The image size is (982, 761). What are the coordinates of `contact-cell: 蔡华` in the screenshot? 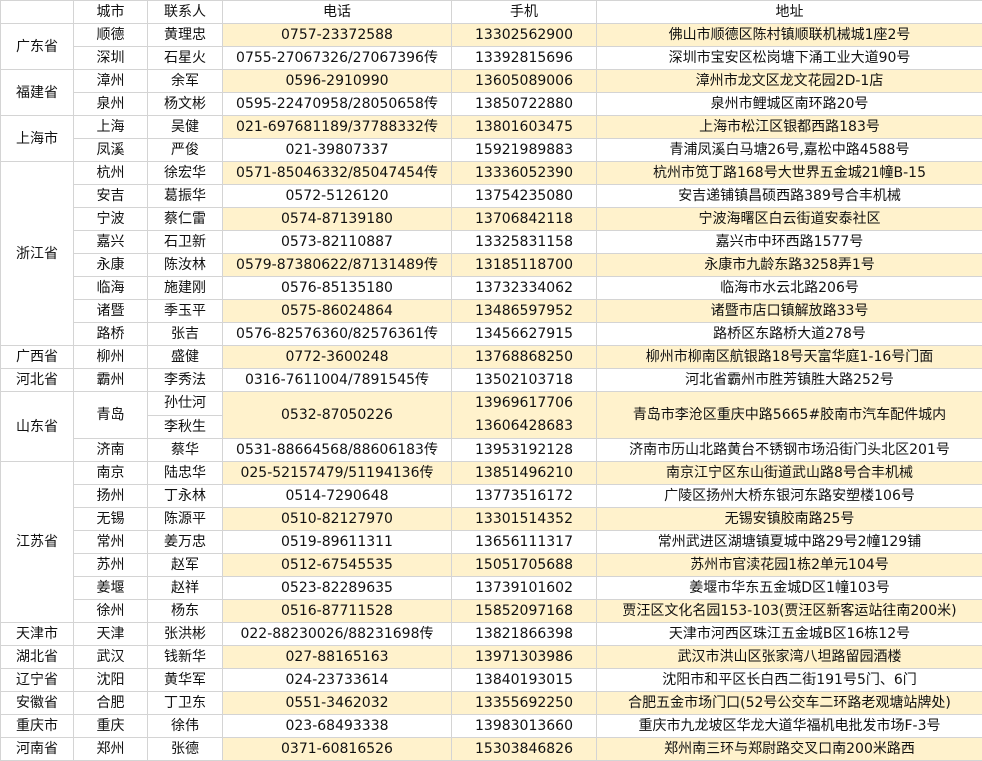 It's located at (185, 450).